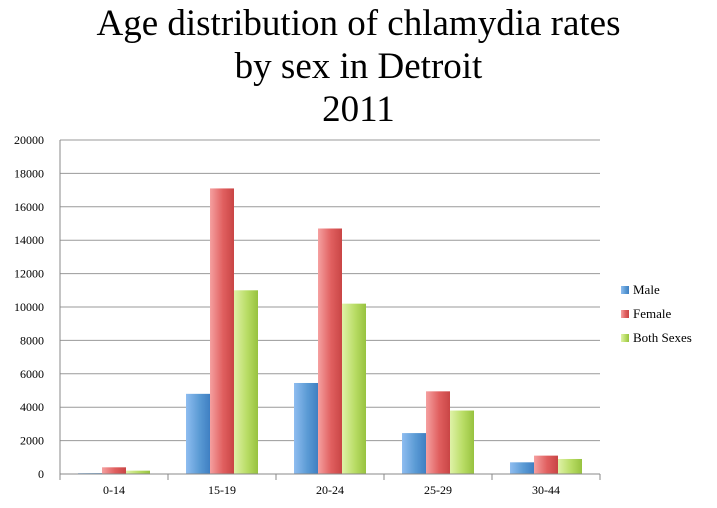  Describe the element at coordinates (29, 207) in the screenshot. I see `y-tick-label: 16000` at that location.